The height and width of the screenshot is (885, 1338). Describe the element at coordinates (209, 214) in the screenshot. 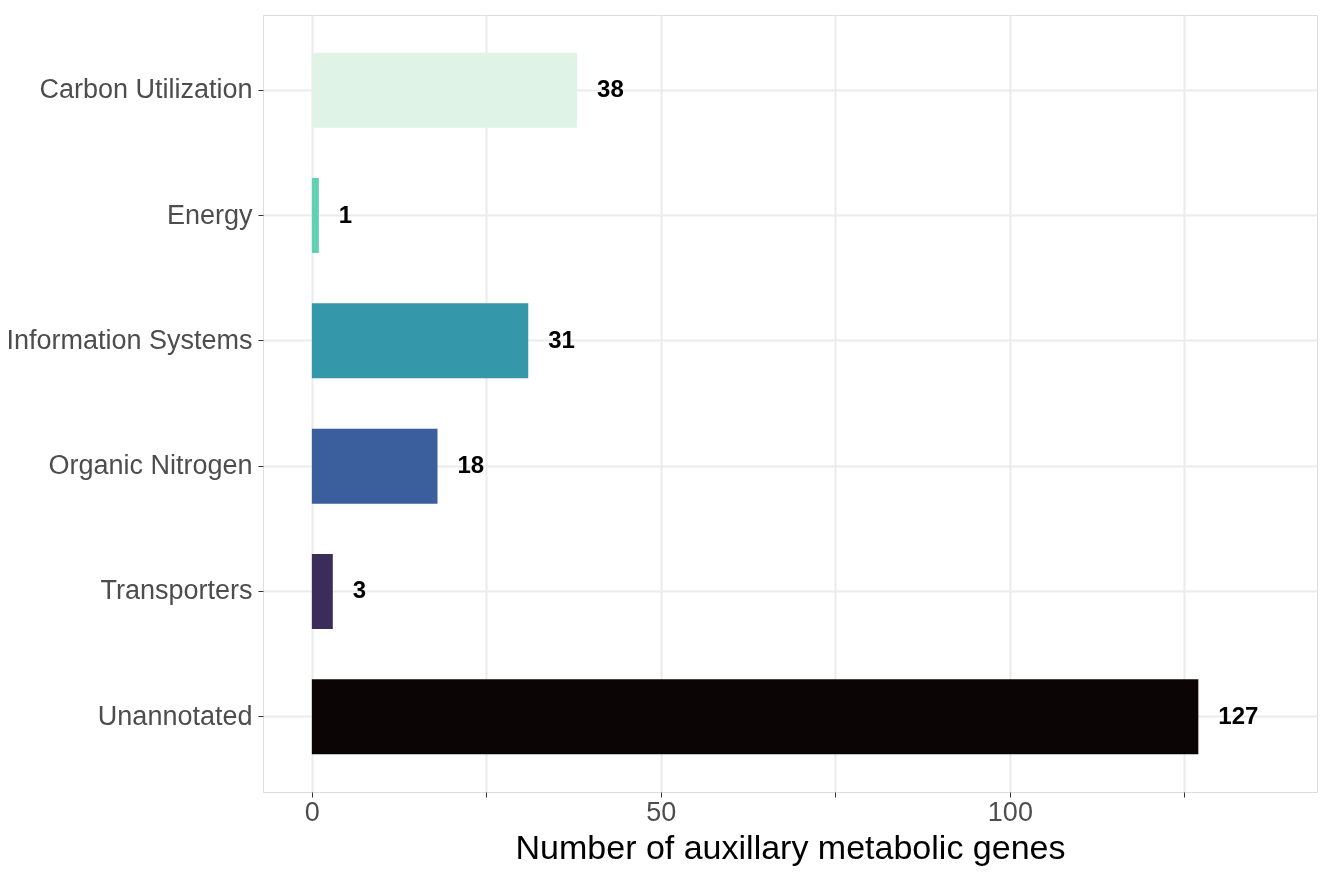

I see `y-tick-label: Energy` at that location.